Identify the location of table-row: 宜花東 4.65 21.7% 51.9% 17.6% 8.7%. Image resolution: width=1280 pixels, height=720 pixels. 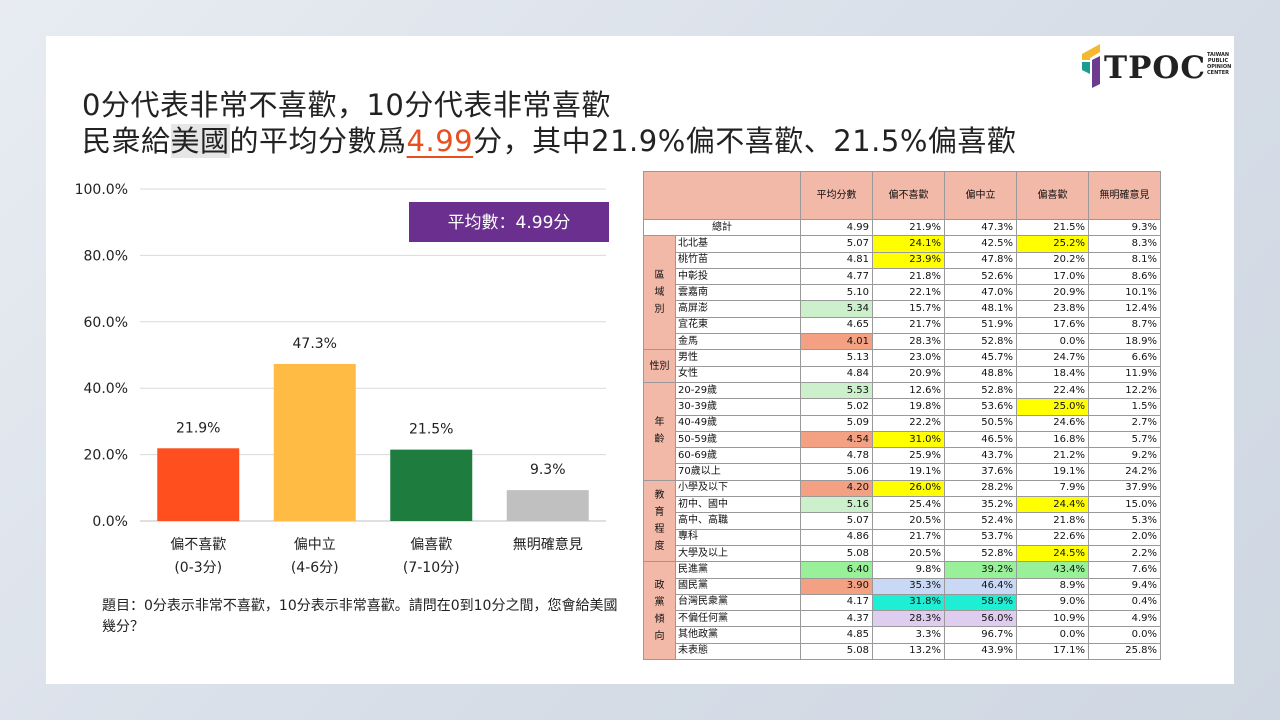
(902, 325).